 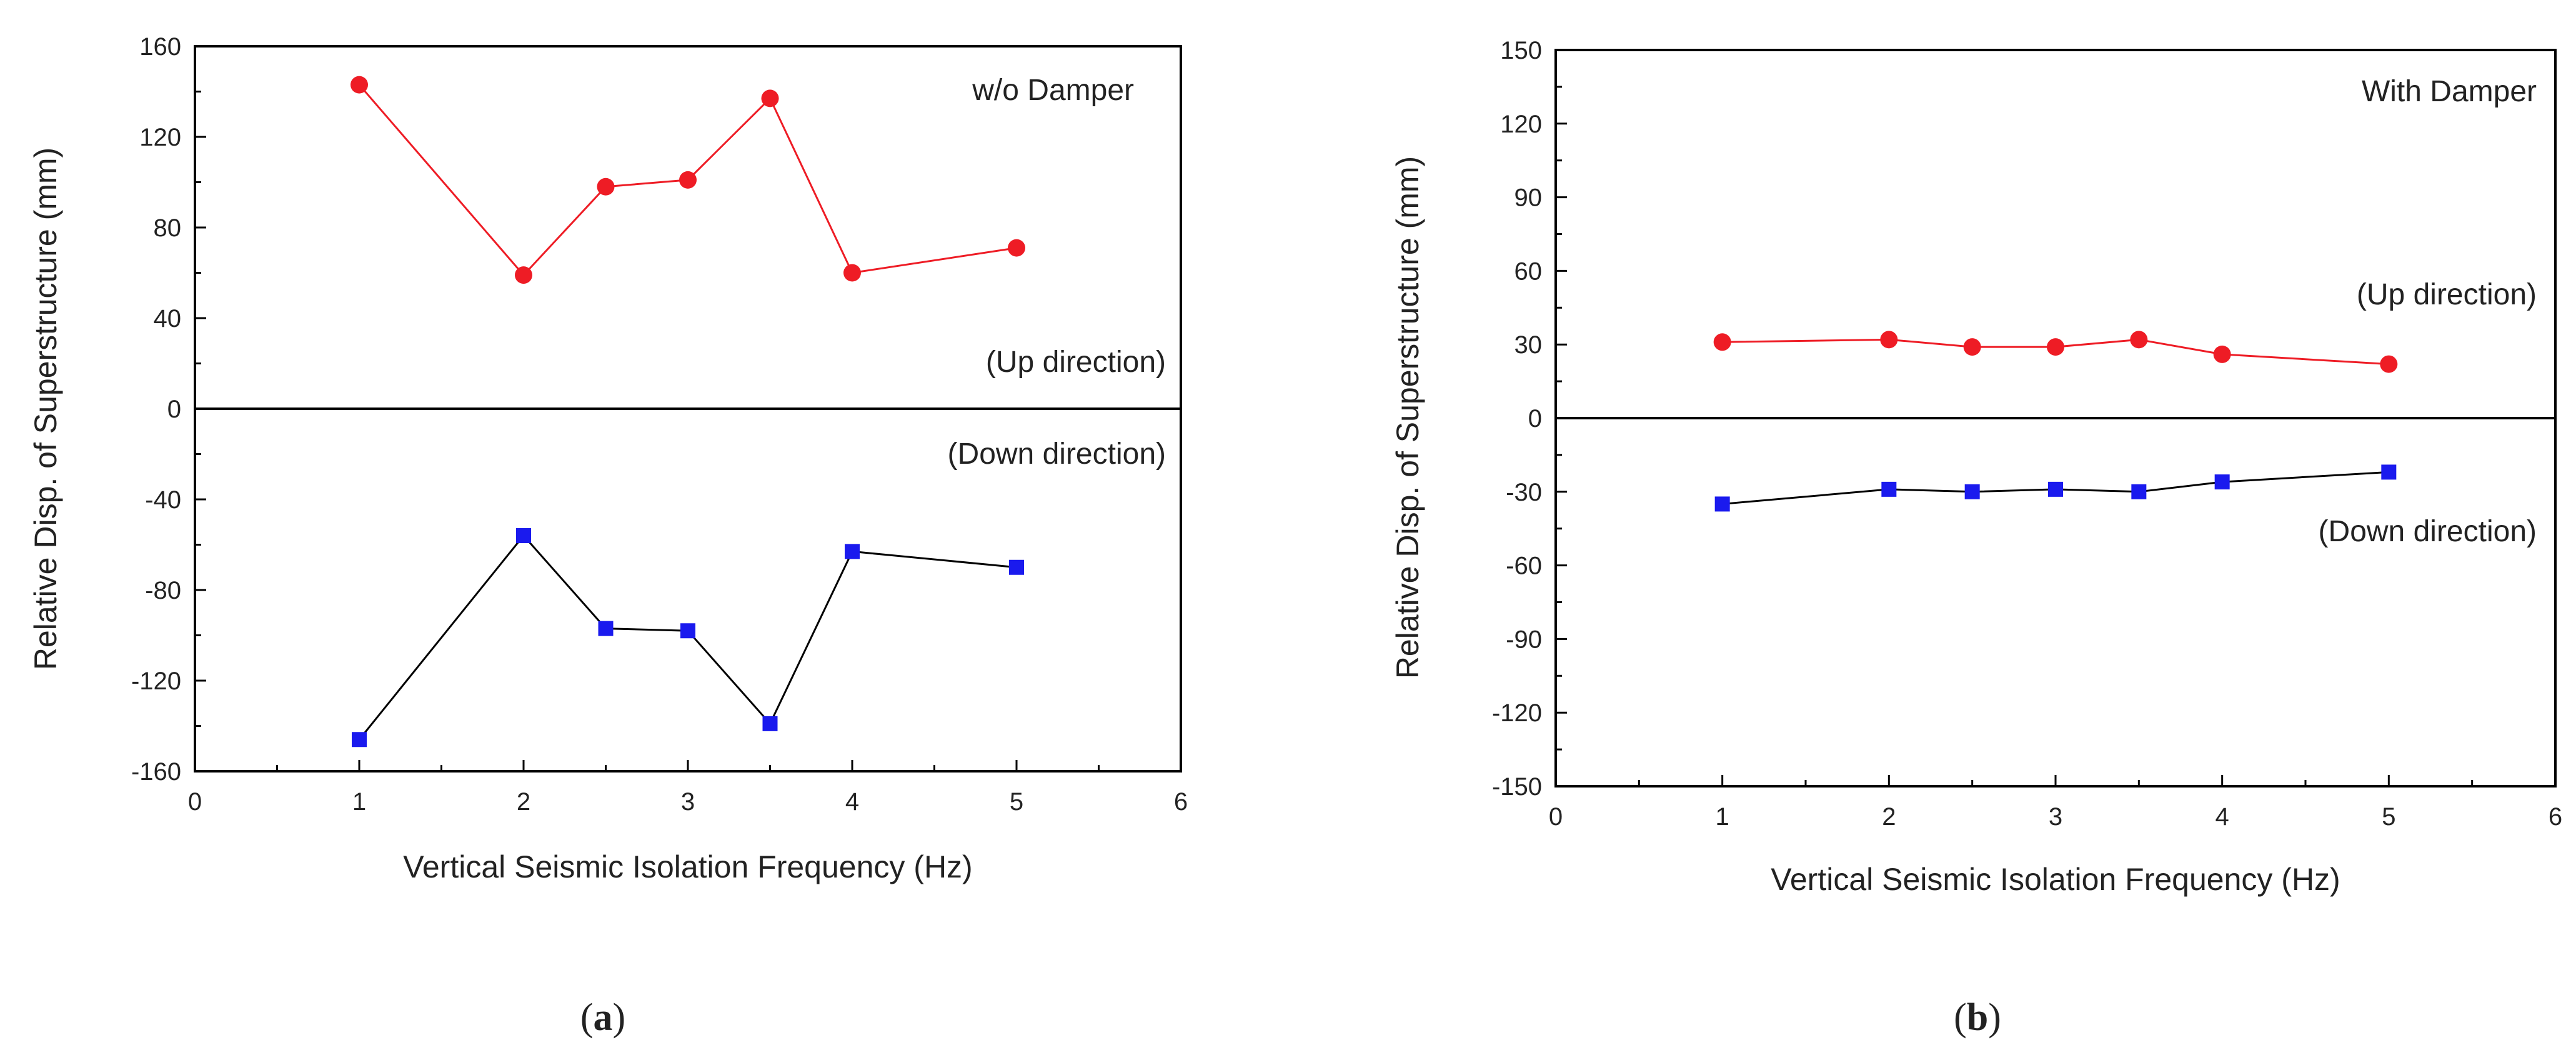 What do you see at coordinates (2449, 91) in the screenshot?
I see `annotation-with-damper: With Damper` at bounding box center [2449, 91].